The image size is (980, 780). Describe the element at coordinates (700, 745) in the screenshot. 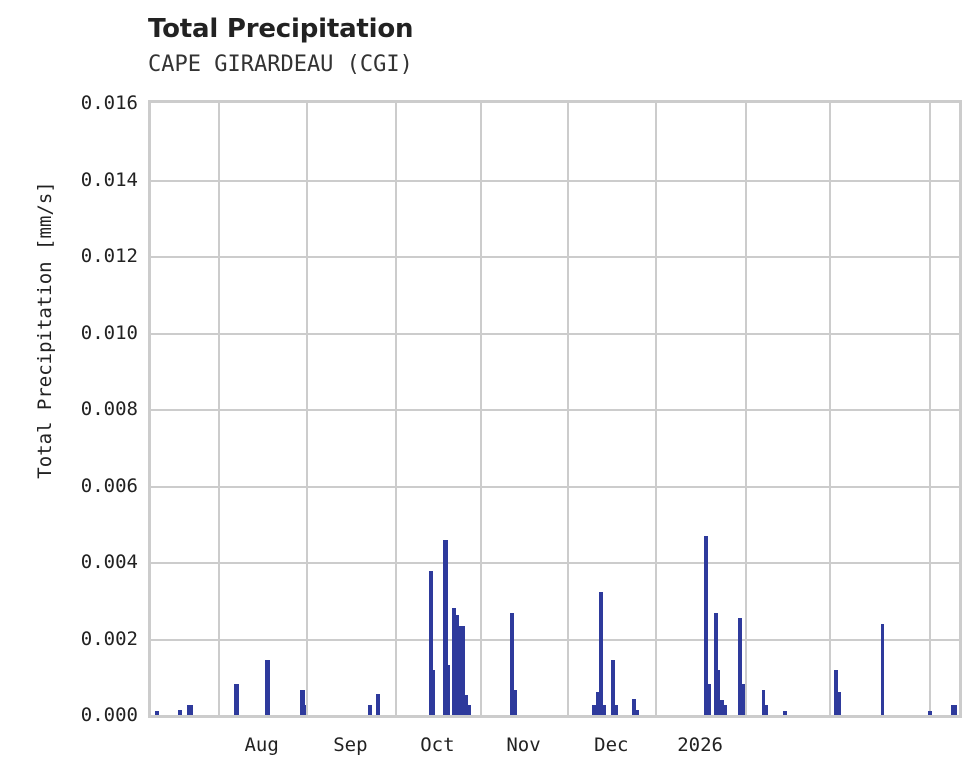

I see `x-tick-label: 2026` at that location.